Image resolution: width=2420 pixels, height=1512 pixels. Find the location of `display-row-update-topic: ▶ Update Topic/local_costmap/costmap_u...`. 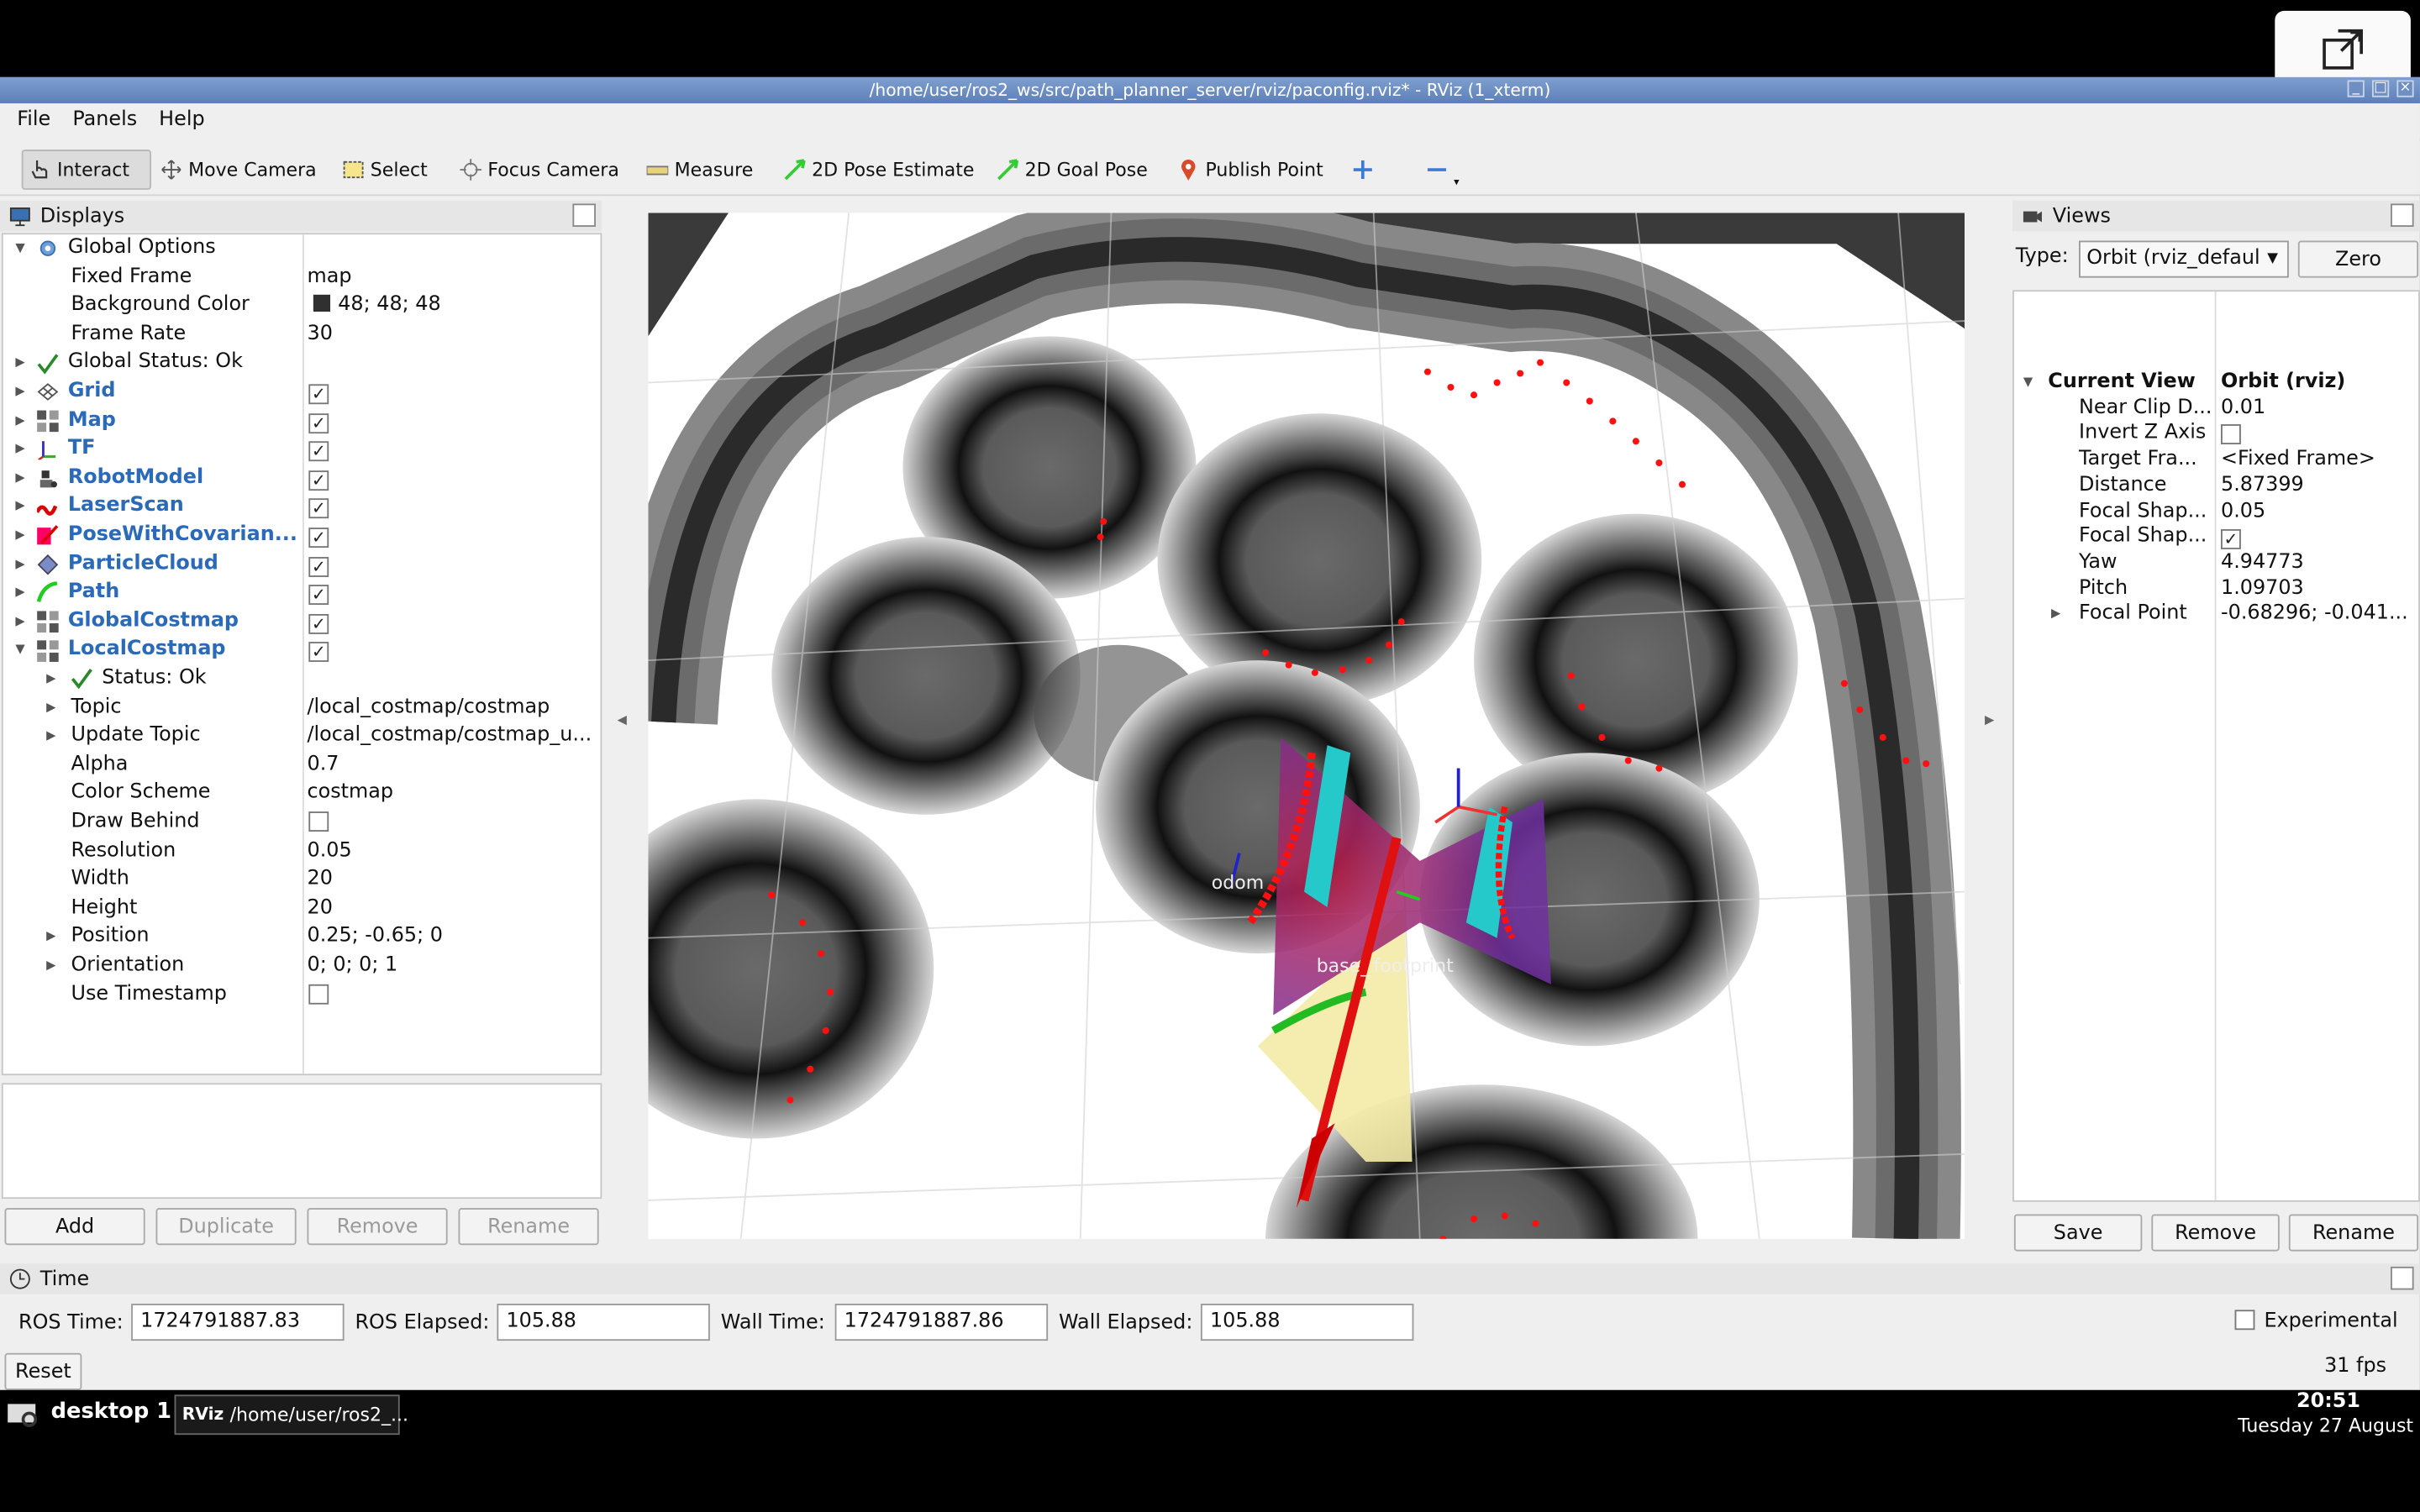

display-row-update-topic: ▶ Update Topic/local_costmap/costmap_u... is located at coordinates (302, 736).